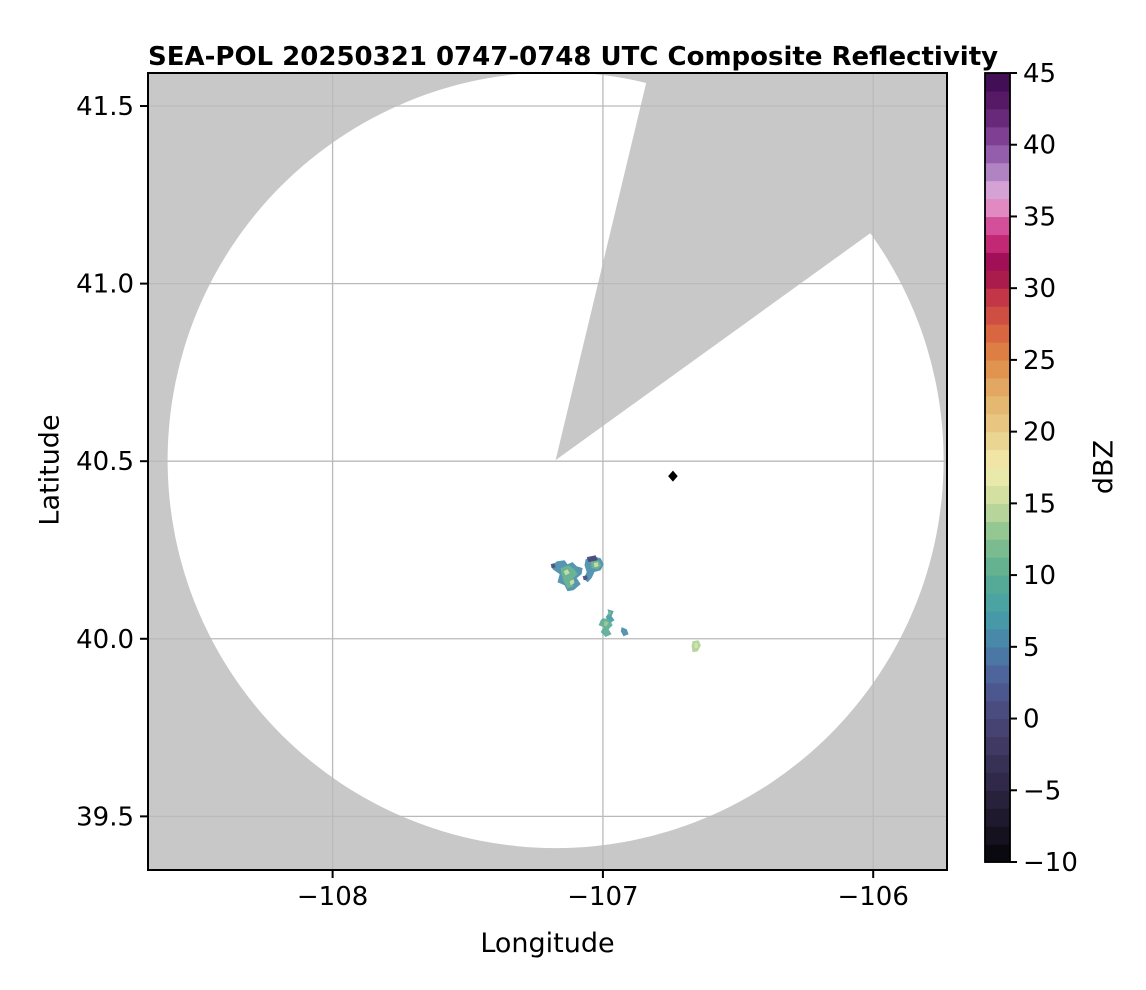 The image size is (1146, 990). What do you see at coordinates (872, 897) in the screenshot?
I see `x-tick-label: −106` at bounding box center [872, 897].